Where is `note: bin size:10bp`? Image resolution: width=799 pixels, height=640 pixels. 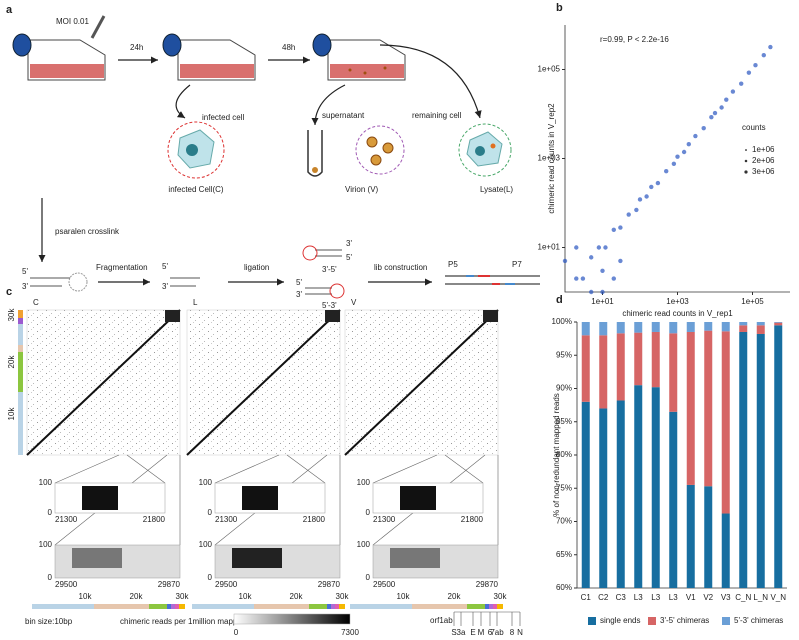 note: bin size:10bp is located at coordinates (49, 621).